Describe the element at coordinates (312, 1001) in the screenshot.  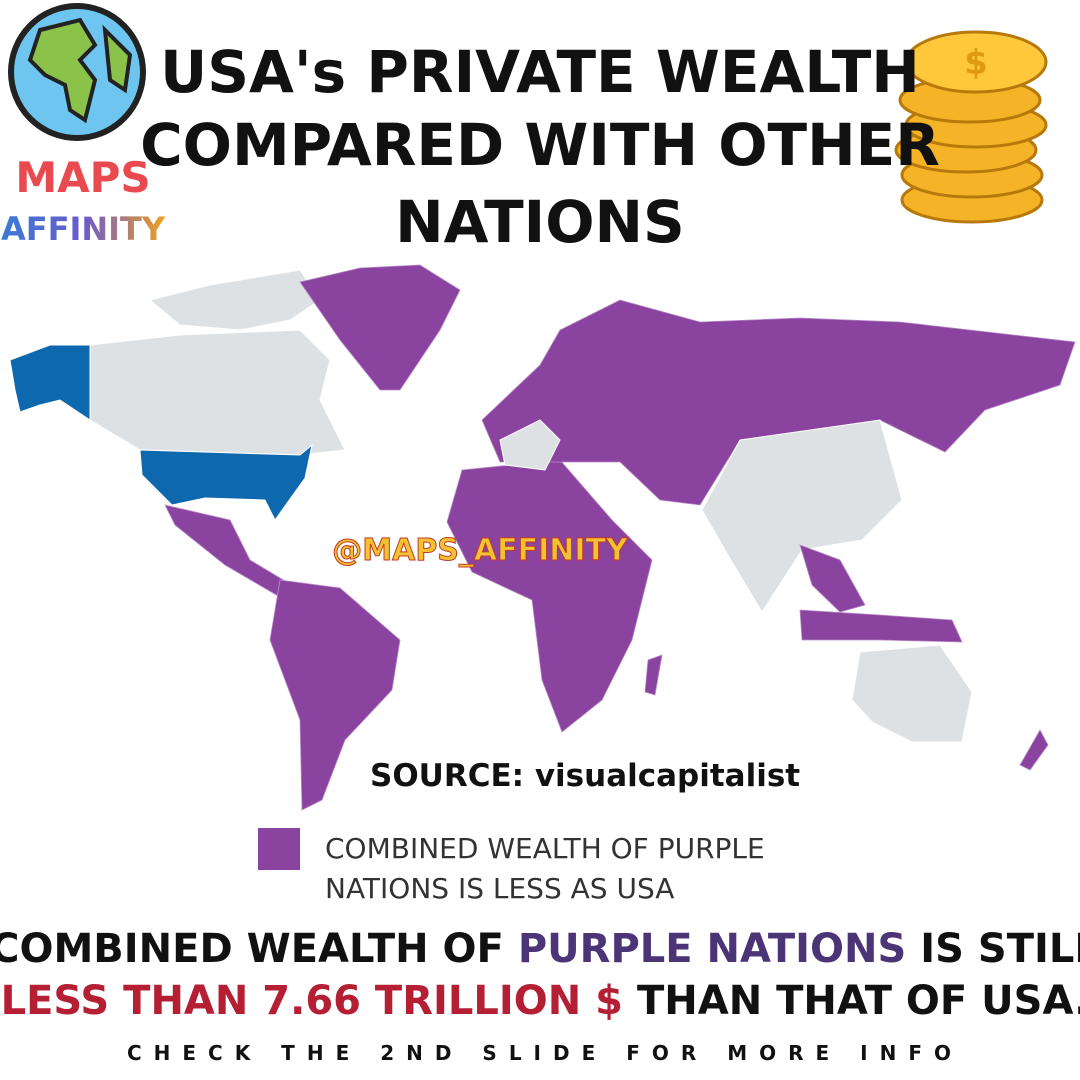
I see `footer-segment: LESS THAN 7.66 TRILLION $` at that location.